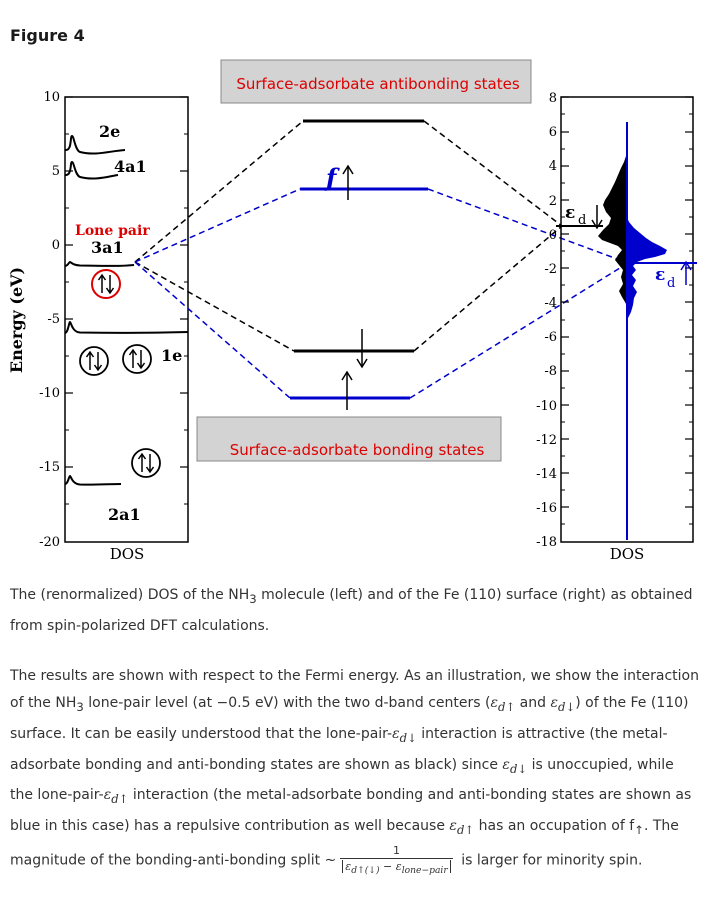 The width and height of the screenshot is (707, 907). What do you see at coordinates (550, 303) in the screenshot?
I see `right-tick-m4: -4` at bounding box center [550, 303].